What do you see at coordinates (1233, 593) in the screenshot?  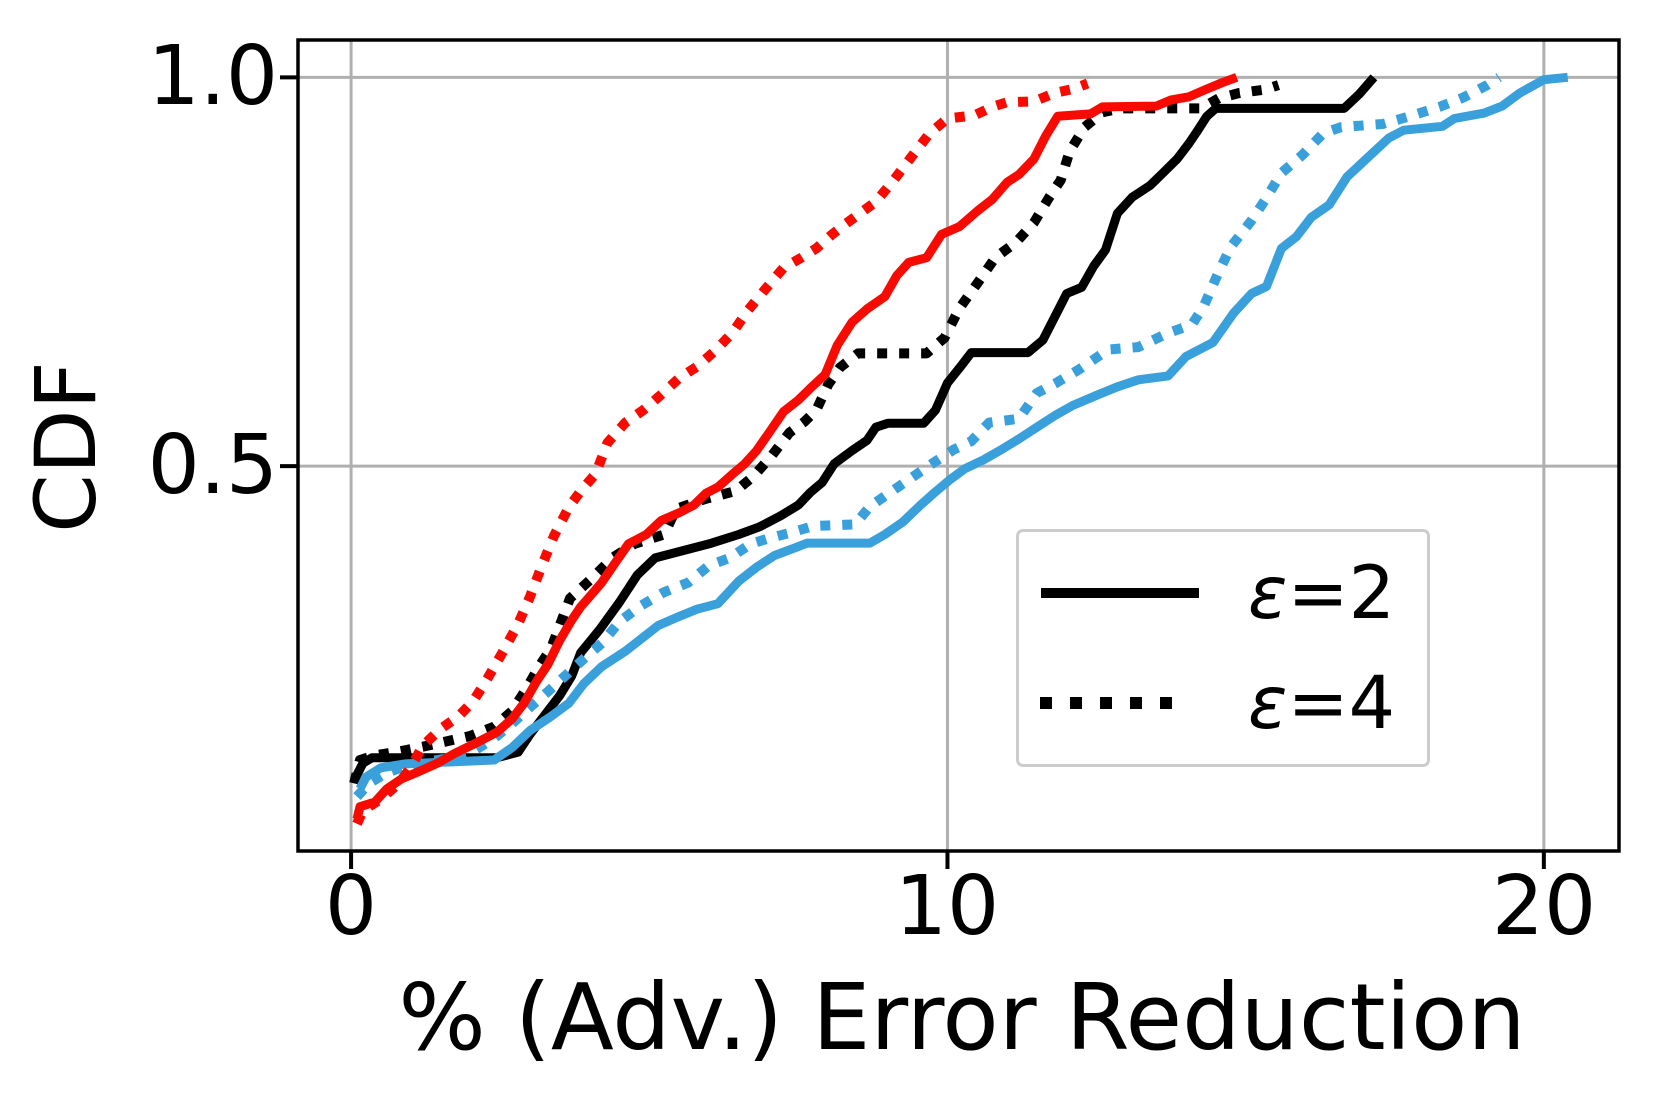 I see `legend-item-eps2: ε=2` at bounding box center [1233, 593].